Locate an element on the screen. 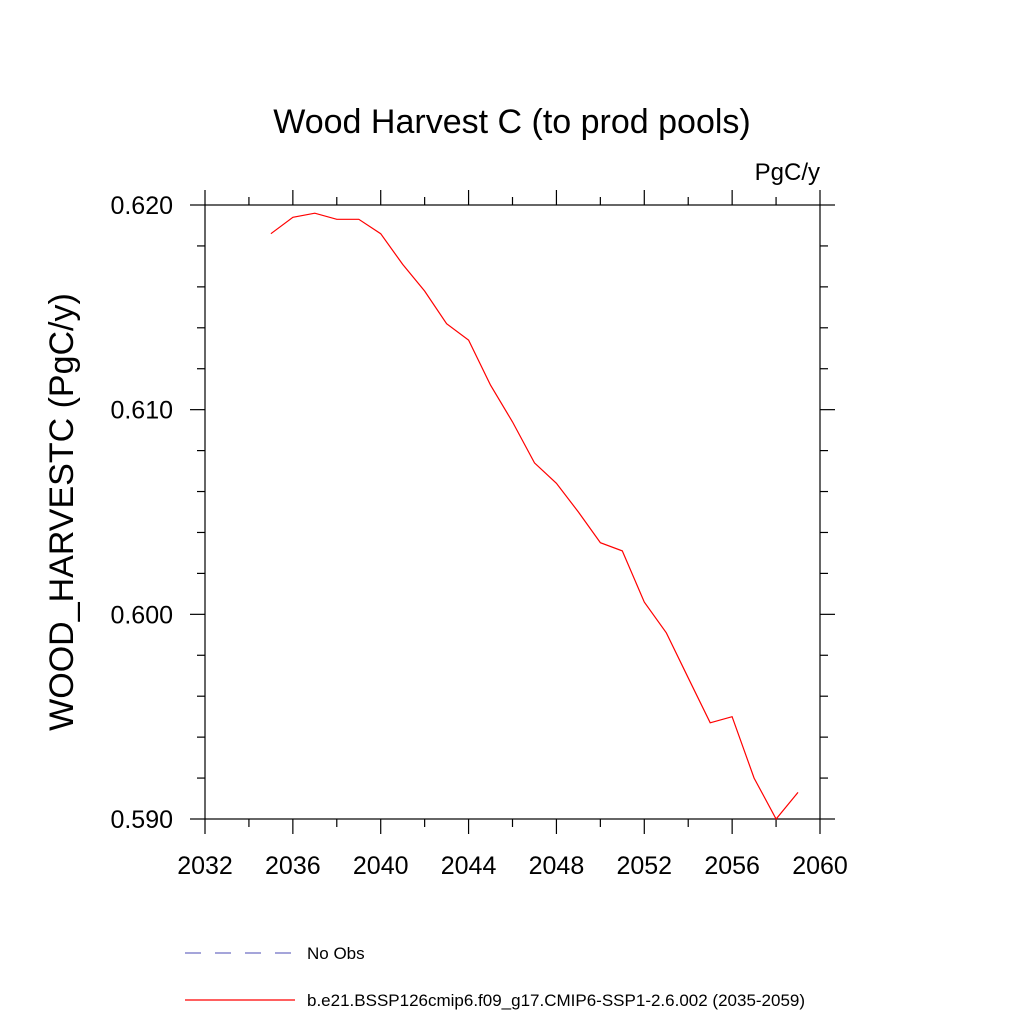 This screenshot has width=1024, height=1024. x-tick-label: 2060 is located at coordinates (820, 866).